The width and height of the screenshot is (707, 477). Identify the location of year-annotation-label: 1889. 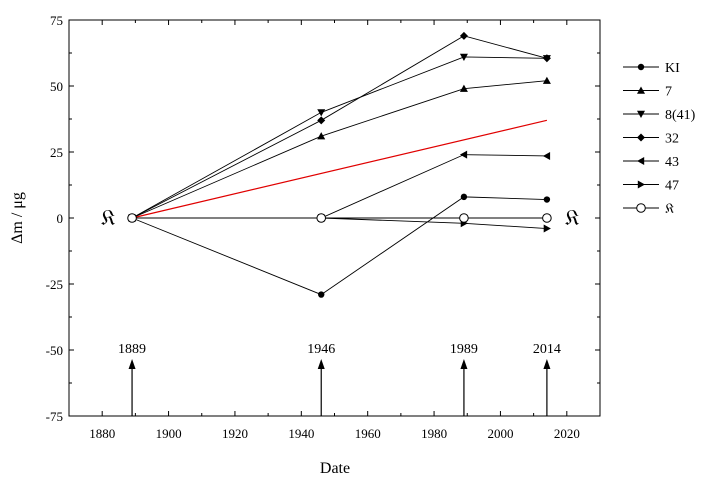
(132, 349).